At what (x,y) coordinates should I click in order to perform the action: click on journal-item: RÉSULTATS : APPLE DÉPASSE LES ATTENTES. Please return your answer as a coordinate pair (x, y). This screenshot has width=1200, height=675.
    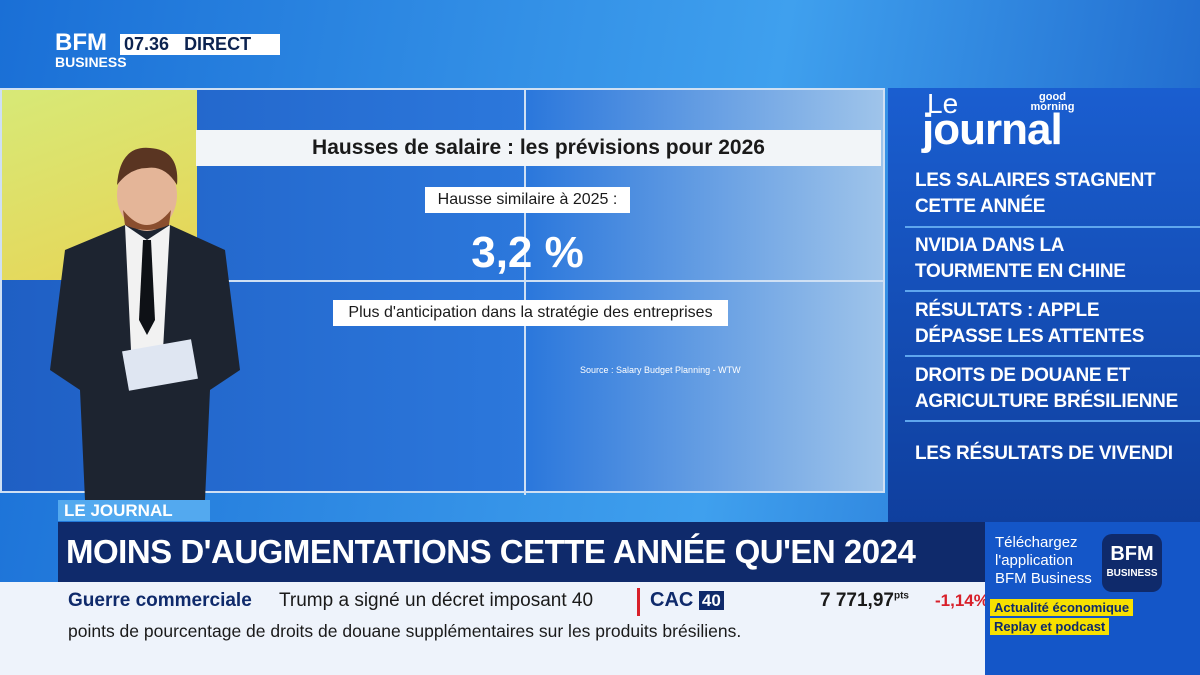
    Looking at the image, I should click on (1030, 323).